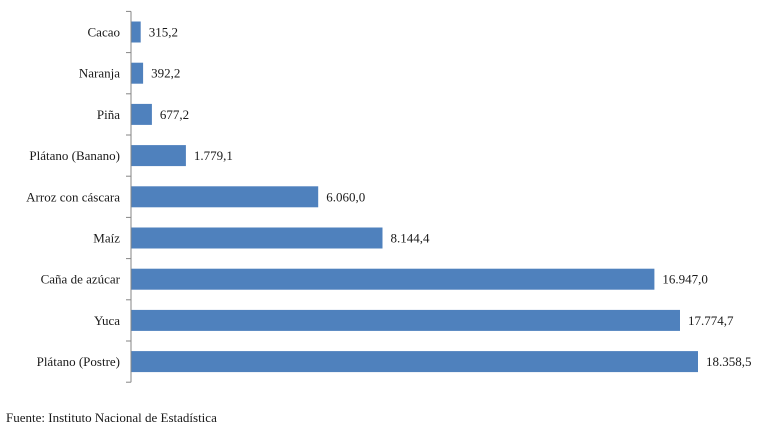 The image size is (772, 430). What do you see at coordinates (711, 320) in the screenshot?
I see `value-label: 17.774,7` at bounding box center [711, 320].